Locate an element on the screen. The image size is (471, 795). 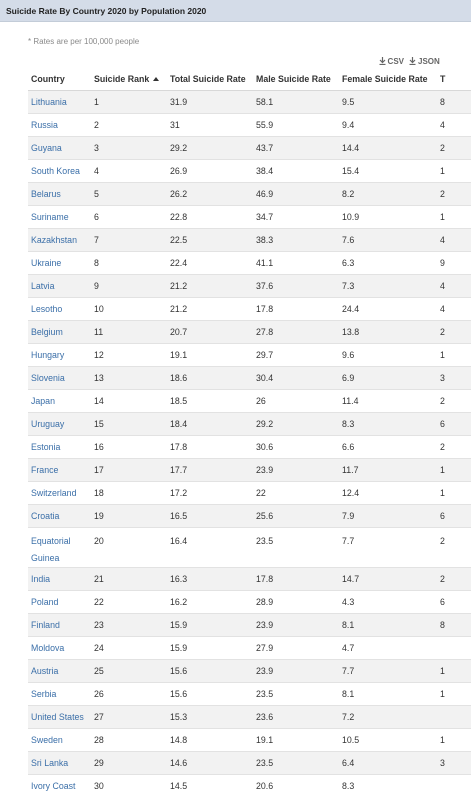
table-row: Poland 22 16.2 28.9 4.3 6 is located at coordinates (249, 602).